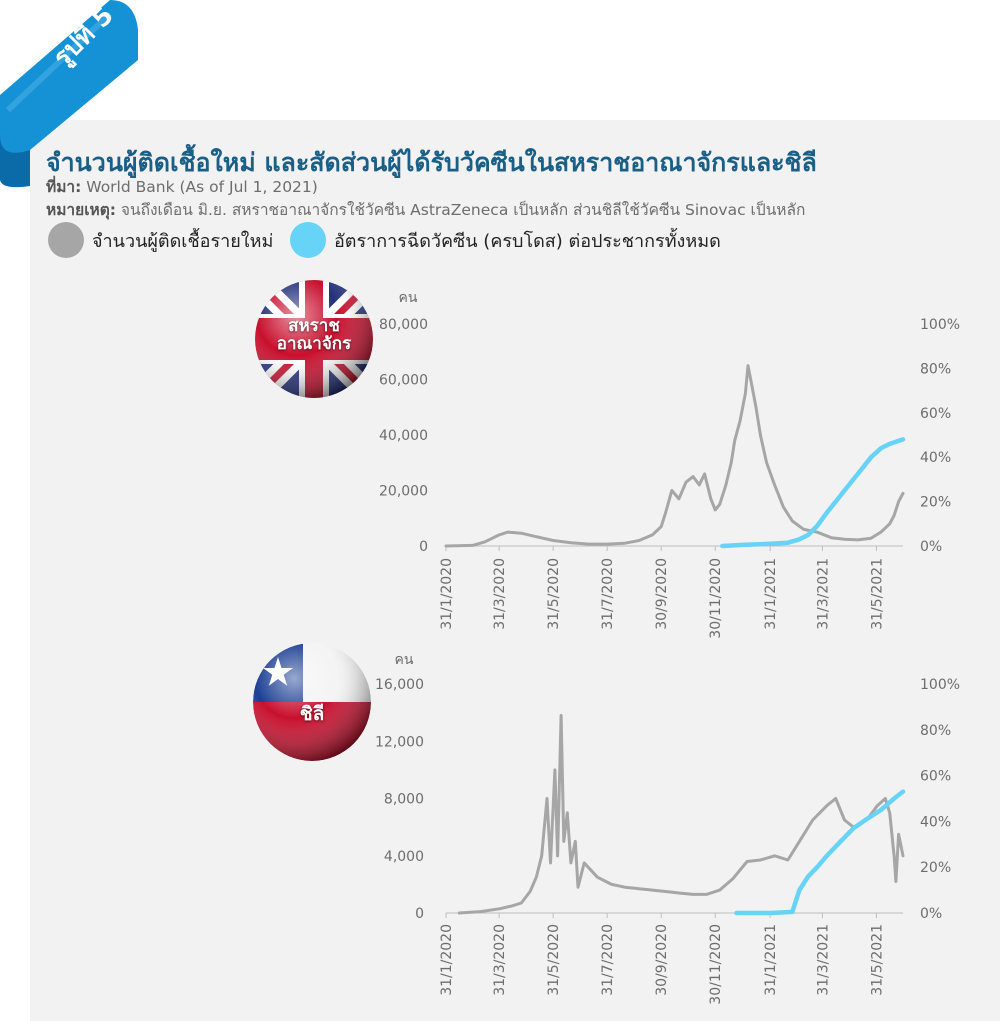  What do you see at coordinates (423, 547) in the screenshot?
I see `uk-y-tick-label: 0` at bounding box center [423, 547].